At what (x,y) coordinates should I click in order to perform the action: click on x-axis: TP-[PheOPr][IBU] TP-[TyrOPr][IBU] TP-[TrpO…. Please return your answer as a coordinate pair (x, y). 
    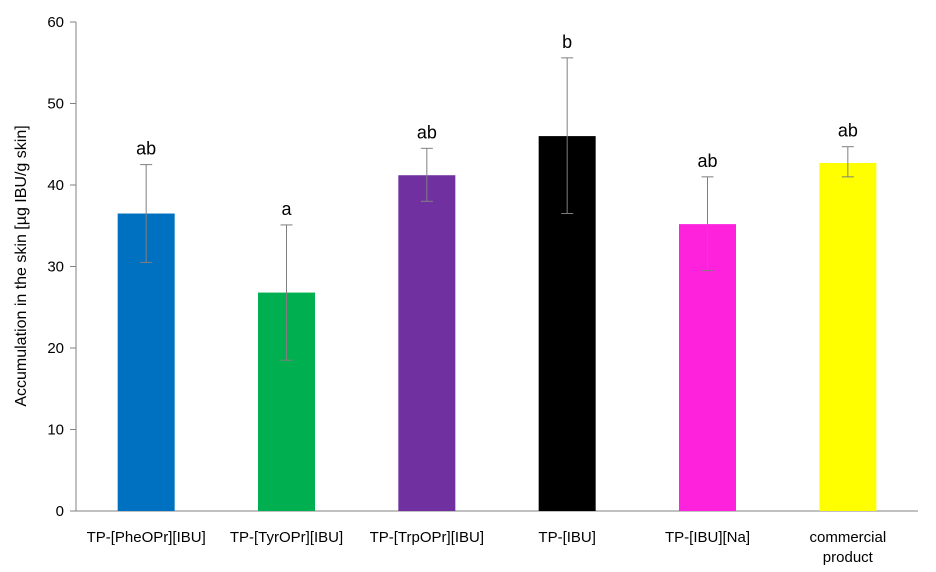
    Looking at the image, I should click on (497, 538).